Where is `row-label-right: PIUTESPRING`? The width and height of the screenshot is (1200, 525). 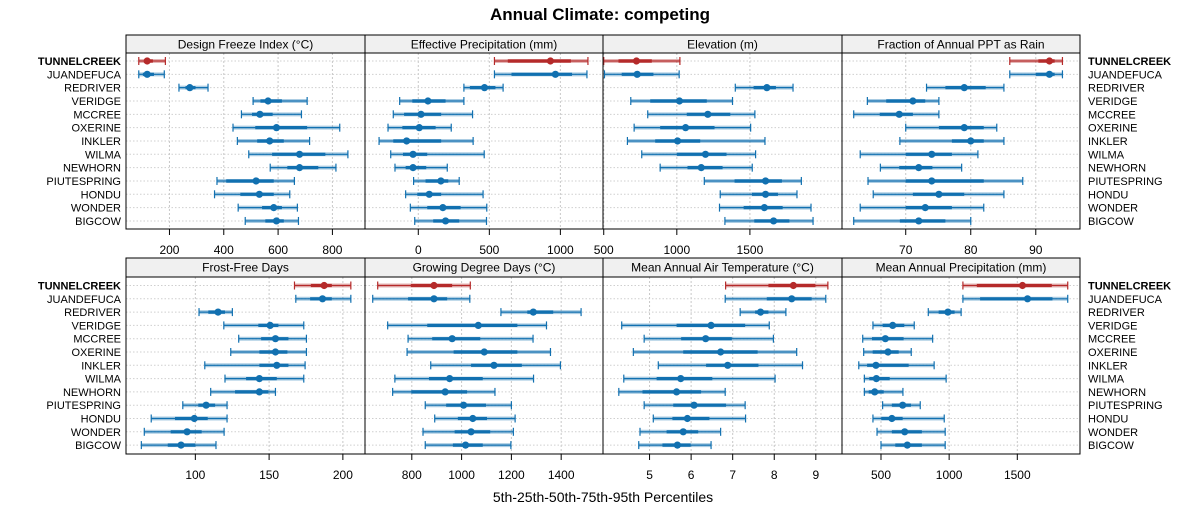
row-label-right: PIUTESPRING is located at coordinates (1125, 182).